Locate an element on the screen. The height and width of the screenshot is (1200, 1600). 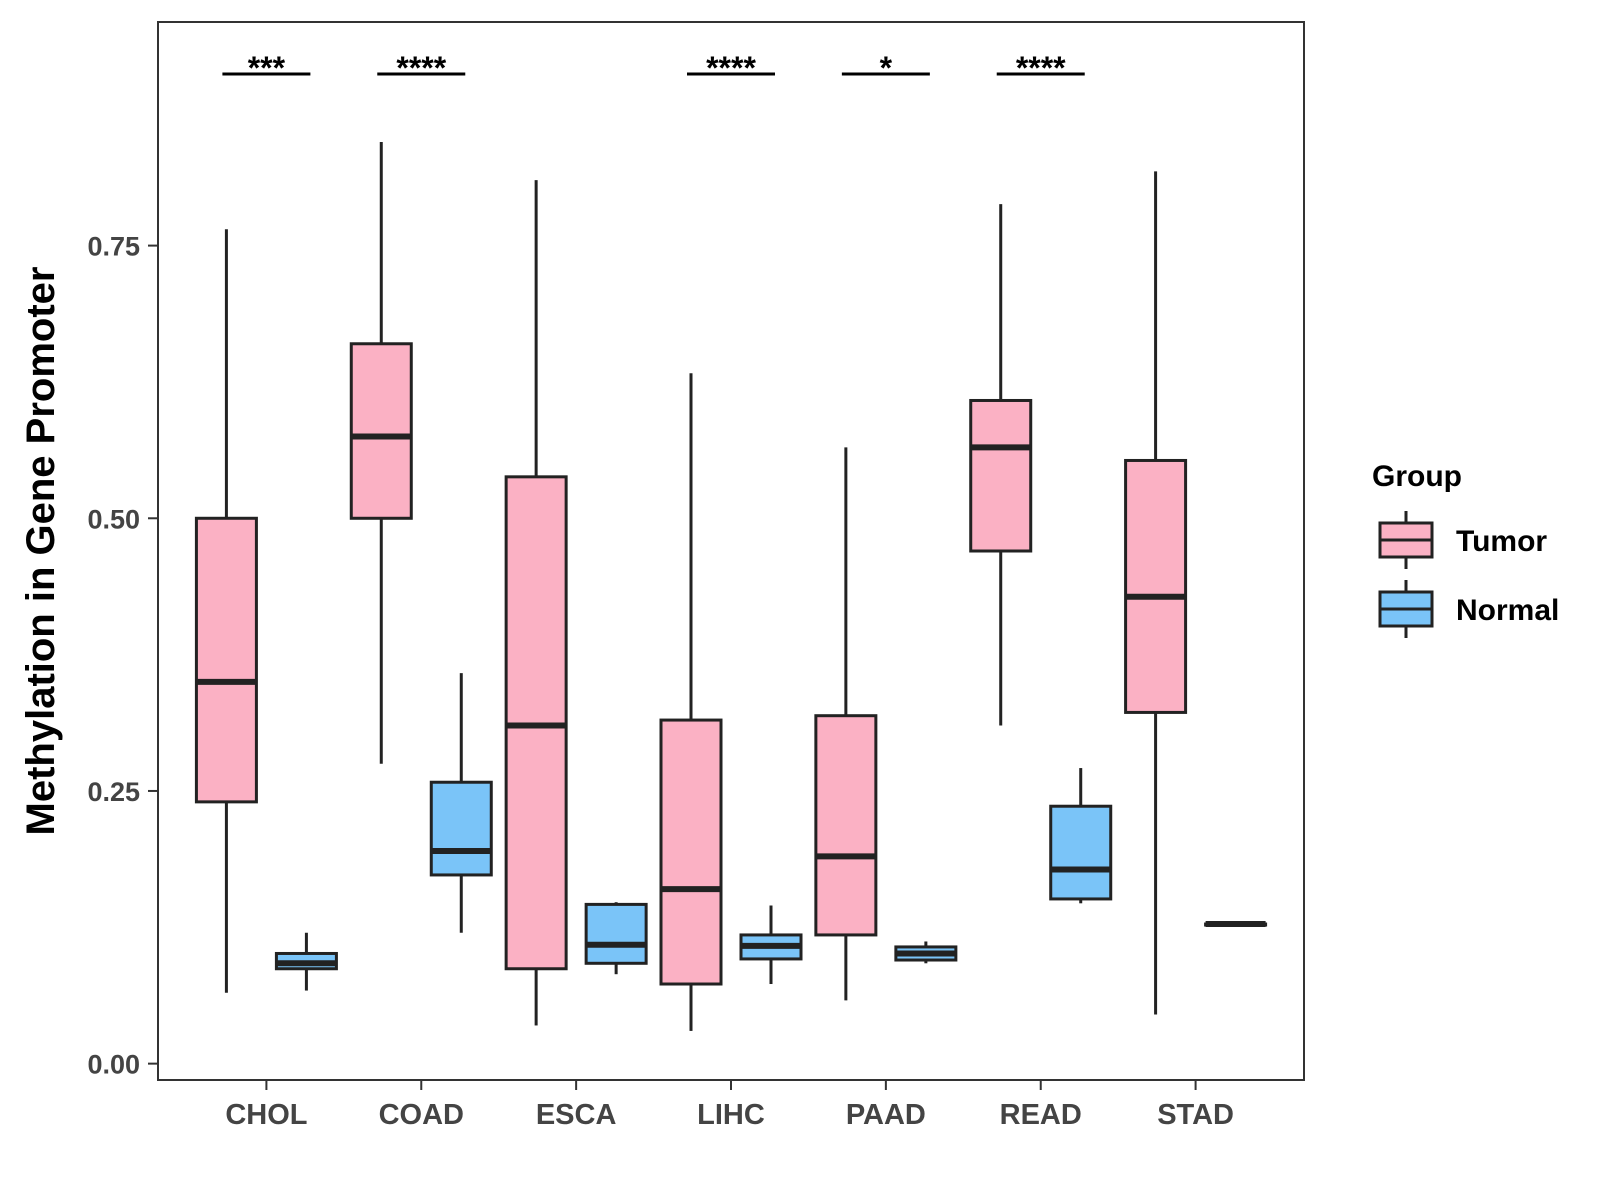
y-tick-label: 0.00 is located at coordinates (113, 1065).